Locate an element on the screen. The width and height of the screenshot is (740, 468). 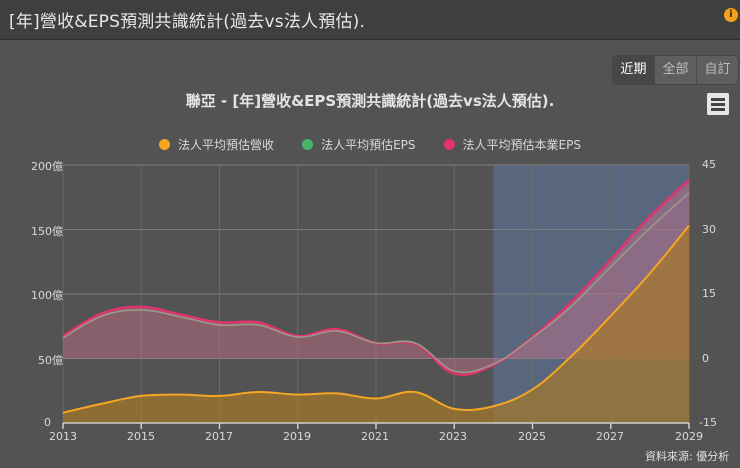
chart-legend: 法人平均預估營收 法人平均預估EPS 法人平均預估本業EPS is located at coordinates (370, 144).